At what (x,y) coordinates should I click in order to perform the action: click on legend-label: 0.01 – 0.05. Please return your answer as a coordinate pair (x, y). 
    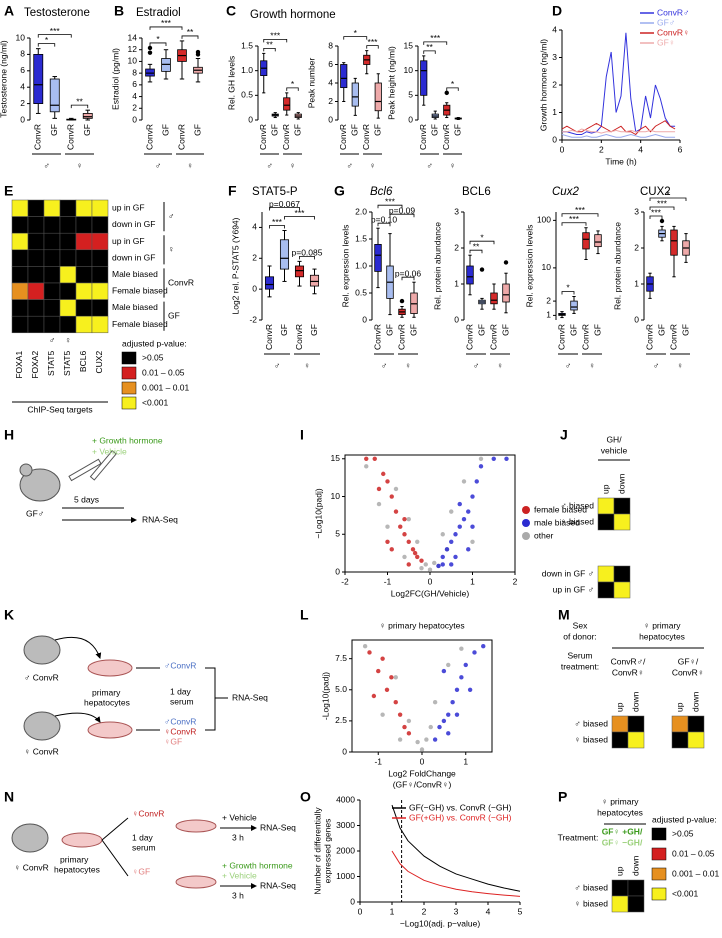
    Looking at the image, I should click on (693, 853).